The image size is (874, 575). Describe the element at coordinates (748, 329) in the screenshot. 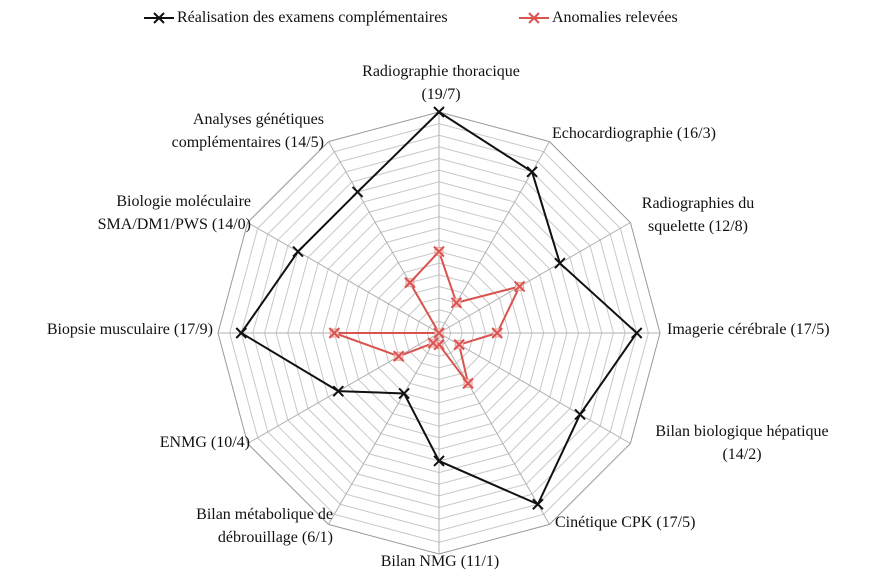

I see `axis-label: Imagerie cérébrale (17/5)` at that location.